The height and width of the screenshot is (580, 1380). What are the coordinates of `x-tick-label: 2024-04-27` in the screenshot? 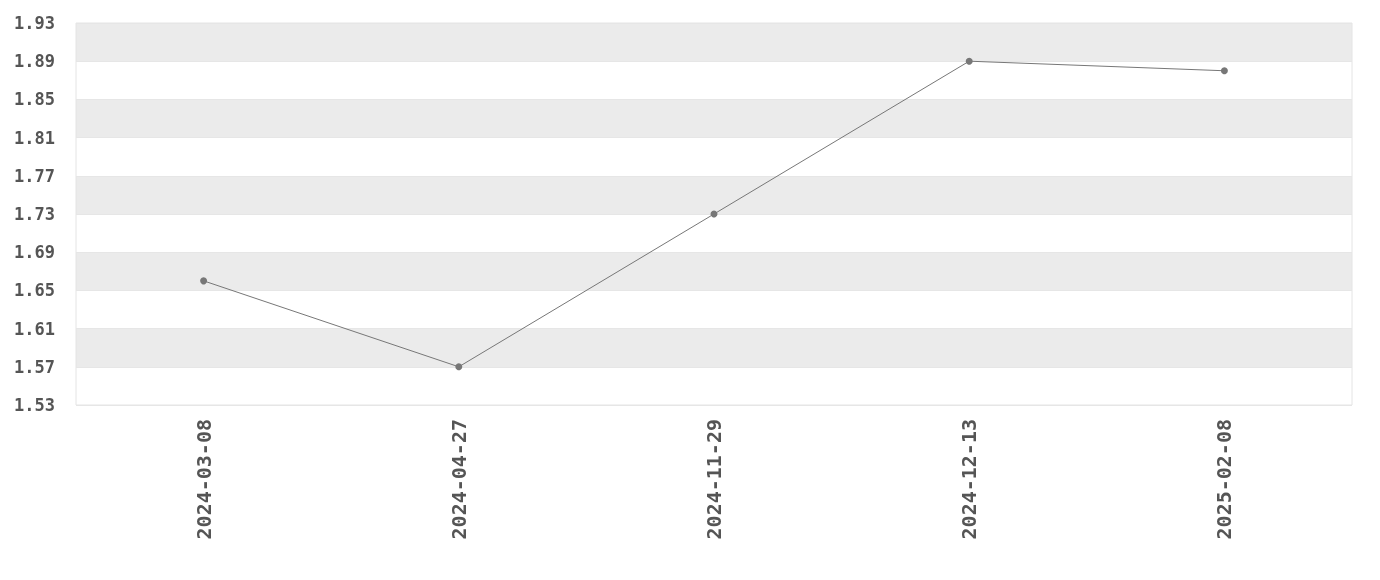 It's located at (458, 479).